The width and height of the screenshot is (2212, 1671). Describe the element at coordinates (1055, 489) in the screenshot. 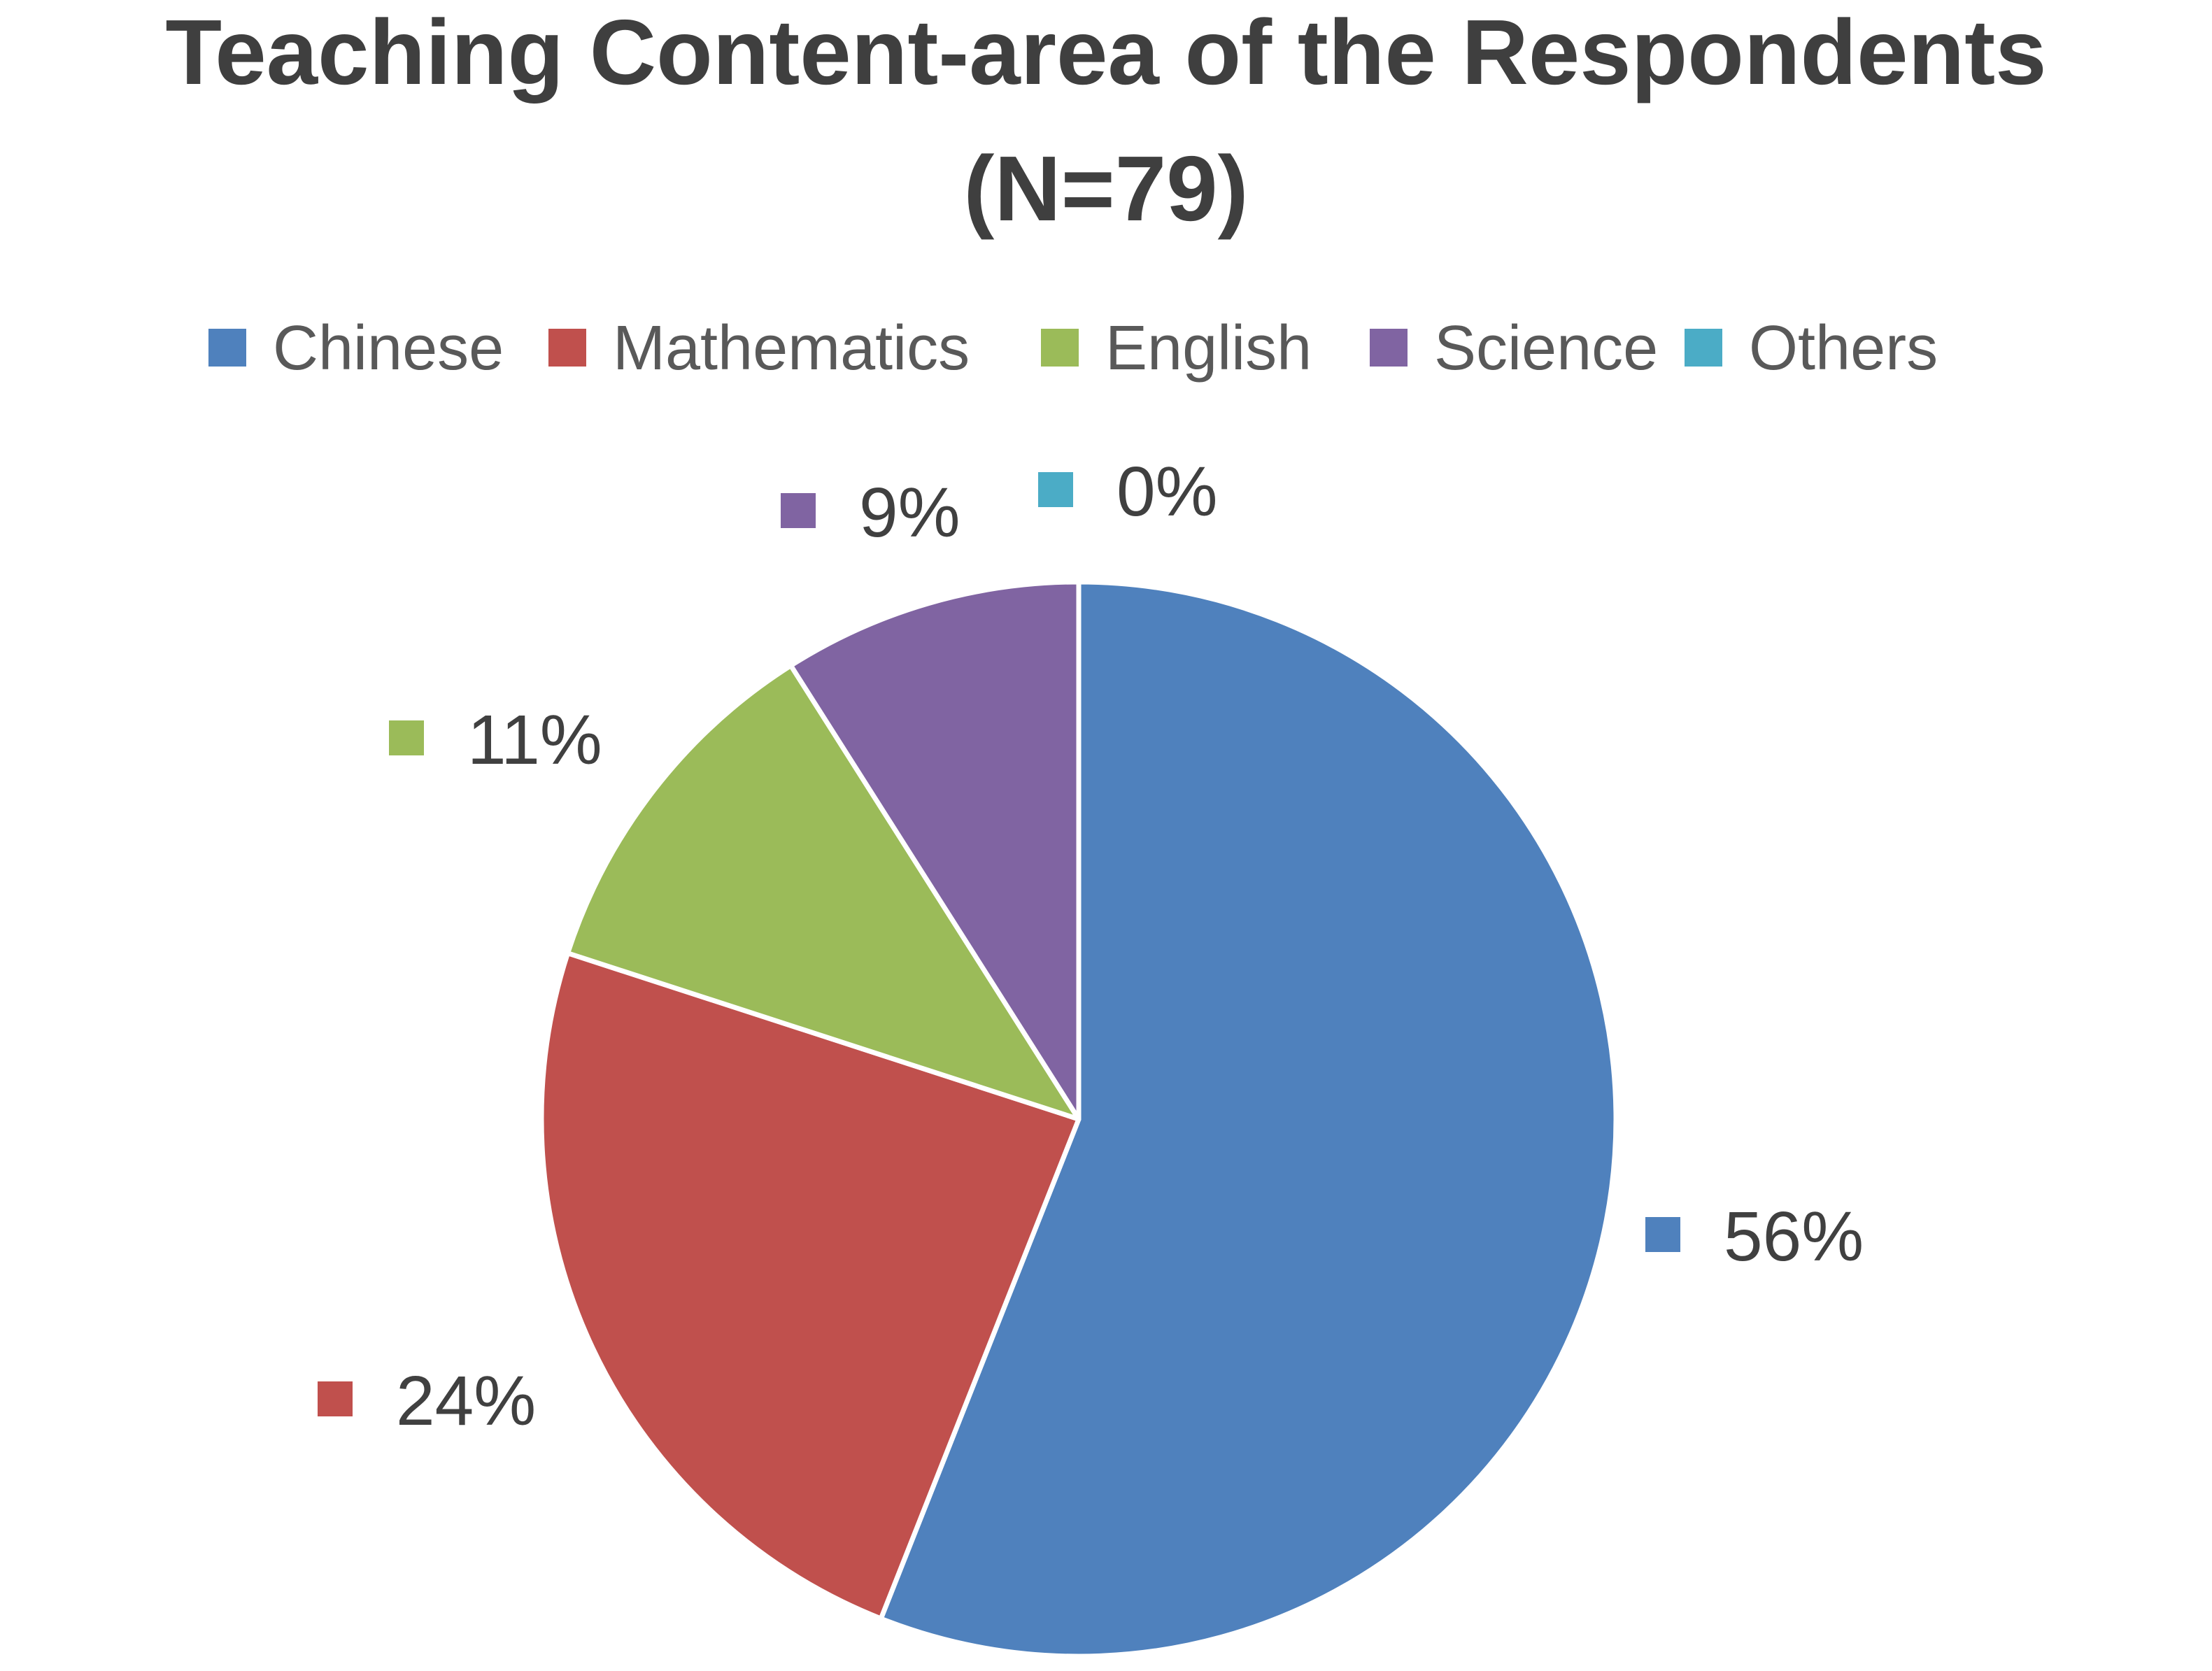

I see `data-label-swatch-others` at that location.